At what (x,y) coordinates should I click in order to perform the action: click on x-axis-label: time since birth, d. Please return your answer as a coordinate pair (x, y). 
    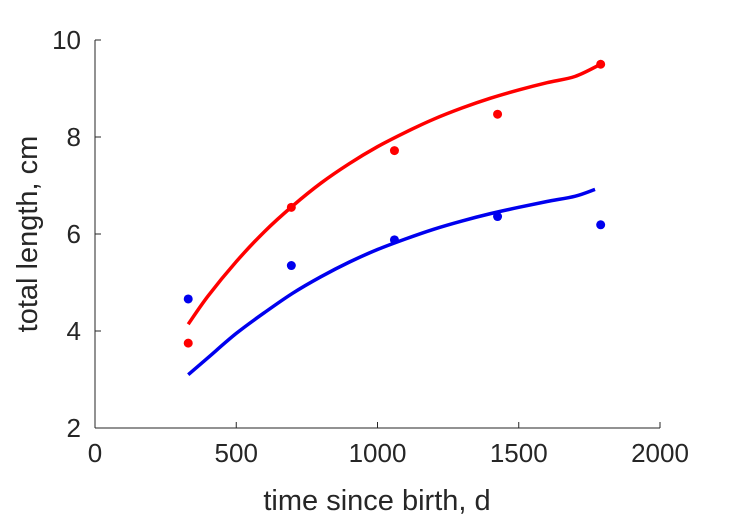
    Looking at the image, I should click on (376, 501).